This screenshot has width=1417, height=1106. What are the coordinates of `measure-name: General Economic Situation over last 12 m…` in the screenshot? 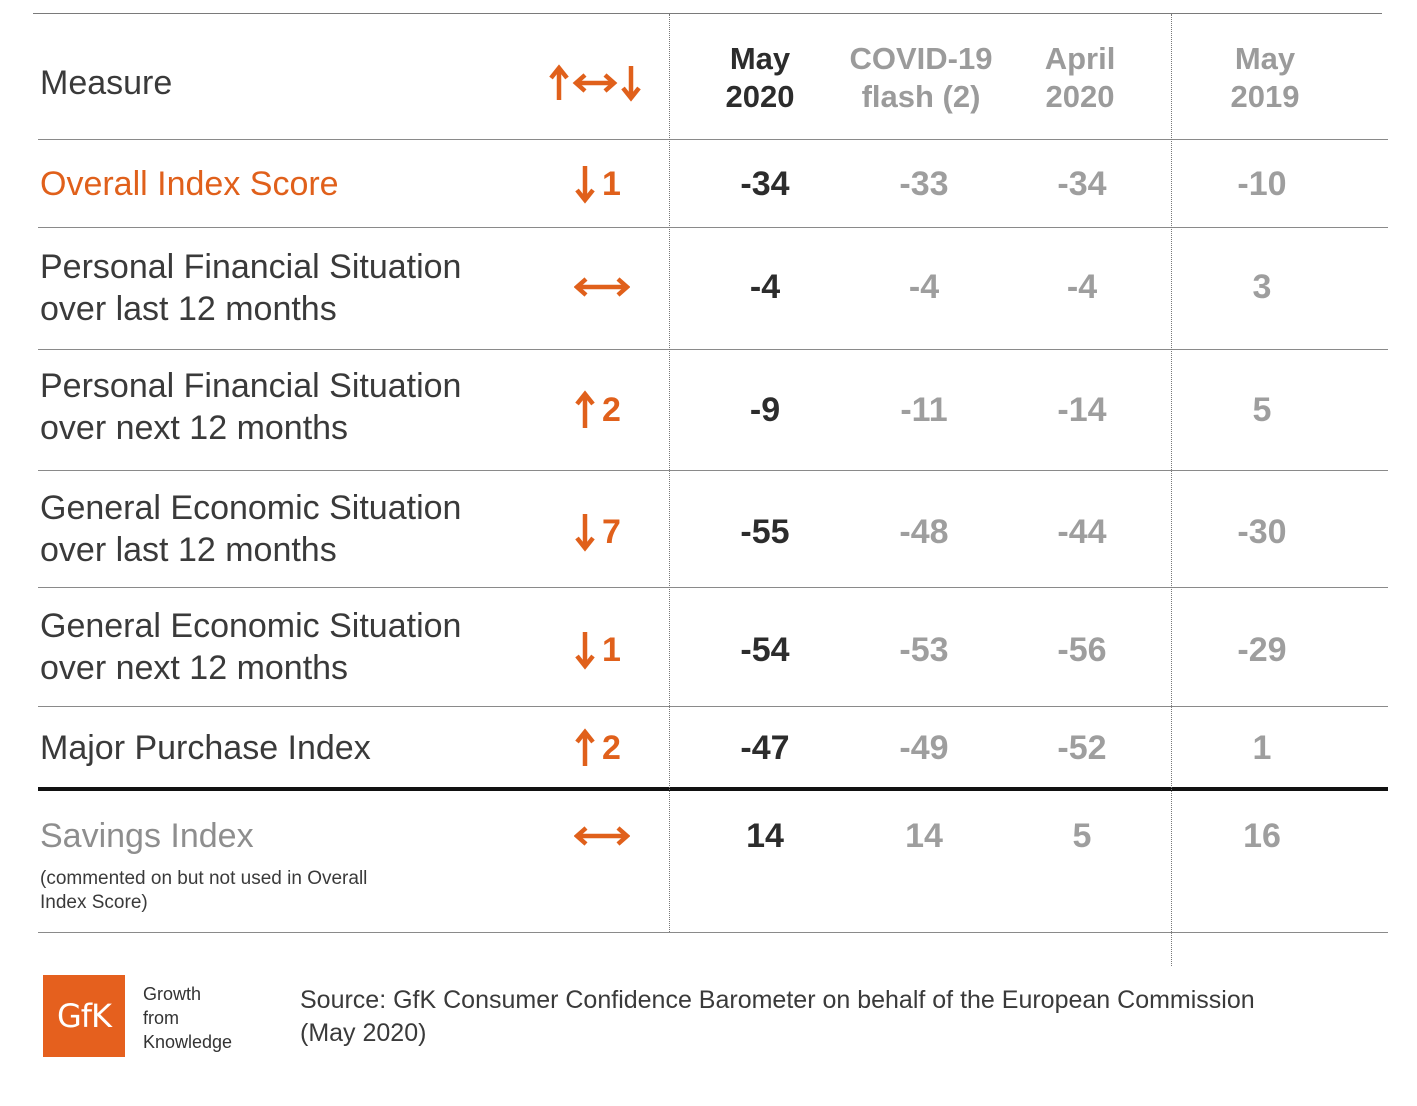 It's located at (250, 529).